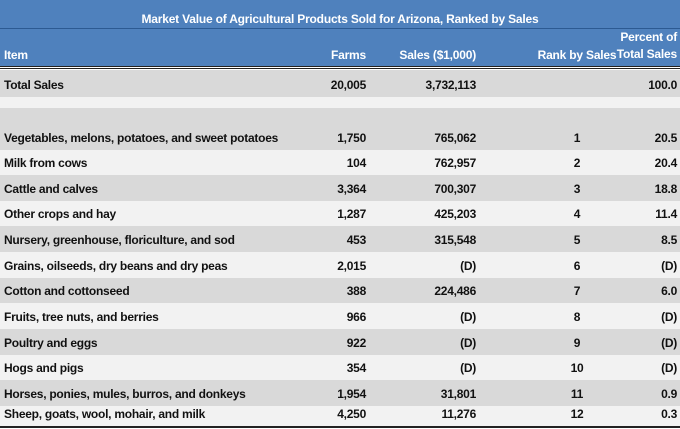 The height and width of the screenshot is (429, 680). What do you see at coordinates (455, 163) in the screenshot?
I see `sales-cell: 762,957` at bounding box center [455, 163].